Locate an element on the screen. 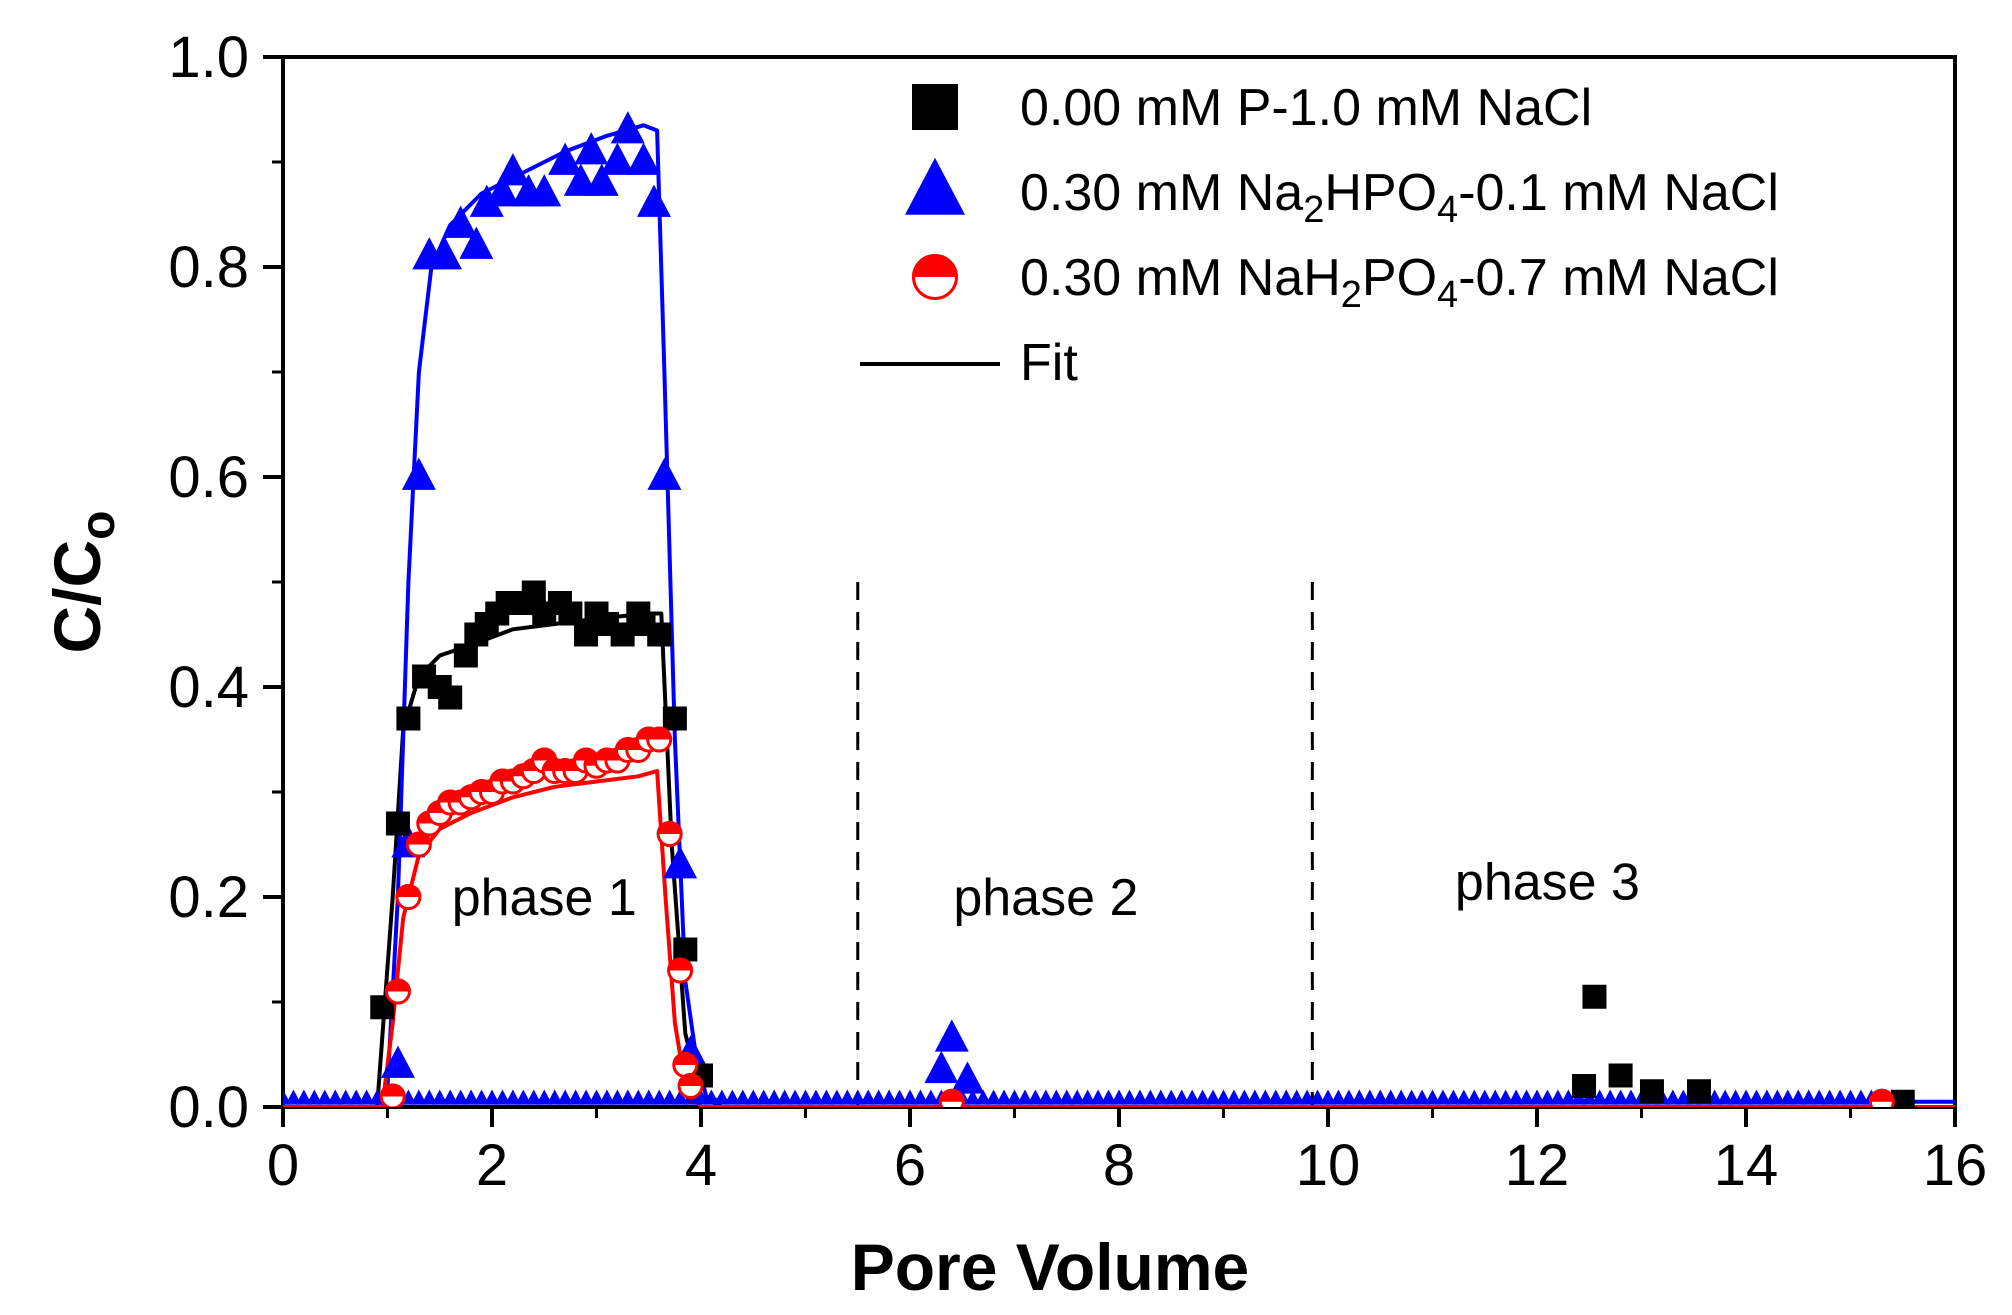 Image resolution: width=2012 pixels, height=1315 pixels. y-tick-label: 0.8 is located at coordinates (208, 267).